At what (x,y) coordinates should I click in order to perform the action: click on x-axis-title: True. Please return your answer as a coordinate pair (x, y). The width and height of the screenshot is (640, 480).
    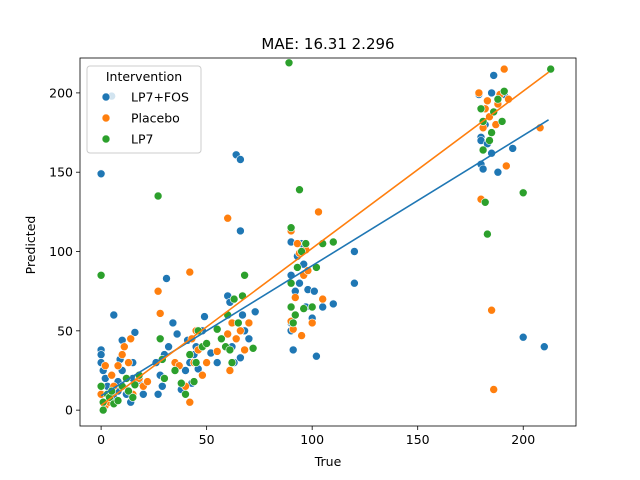
    Looking at the image, I should click on (328, 461).